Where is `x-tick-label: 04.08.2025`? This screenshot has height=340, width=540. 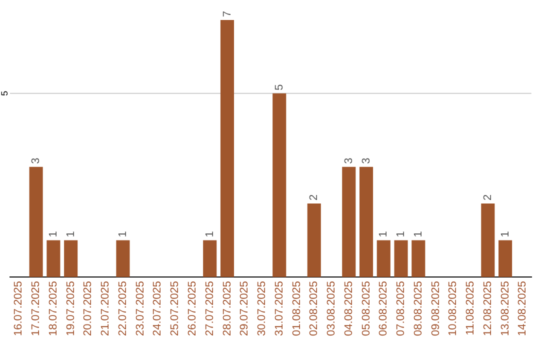
x-tick-label: 04.08.2025 is located at coordinates (348, 308).